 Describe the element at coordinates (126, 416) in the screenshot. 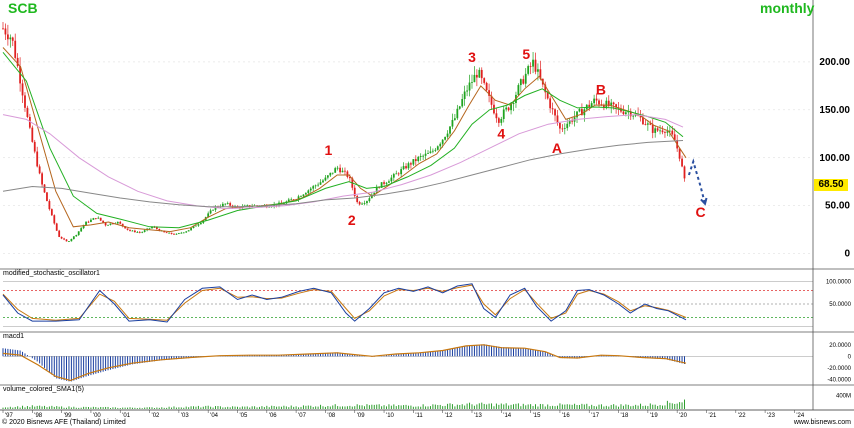

I see `x-tick-label: '01` at that location.